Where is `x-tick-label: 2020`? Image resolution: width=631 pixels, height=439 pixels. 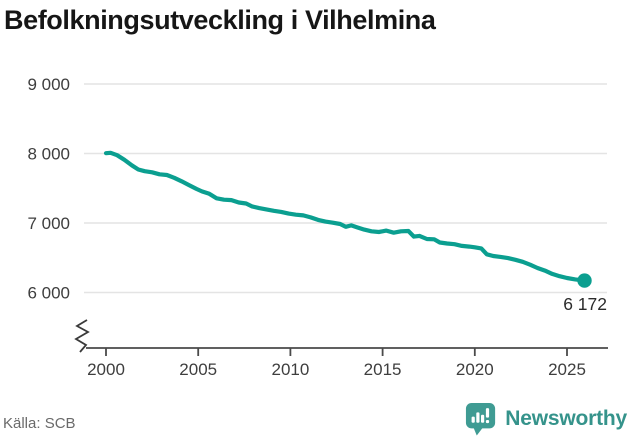 x-tick-label: 2020 is located at coordinates (475, 369).